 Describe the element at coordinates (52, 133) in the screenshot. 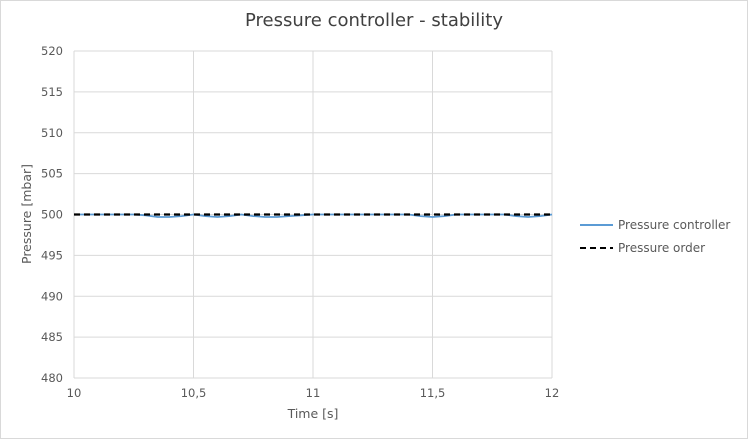

I see `y-tick-label: 510` at that location.